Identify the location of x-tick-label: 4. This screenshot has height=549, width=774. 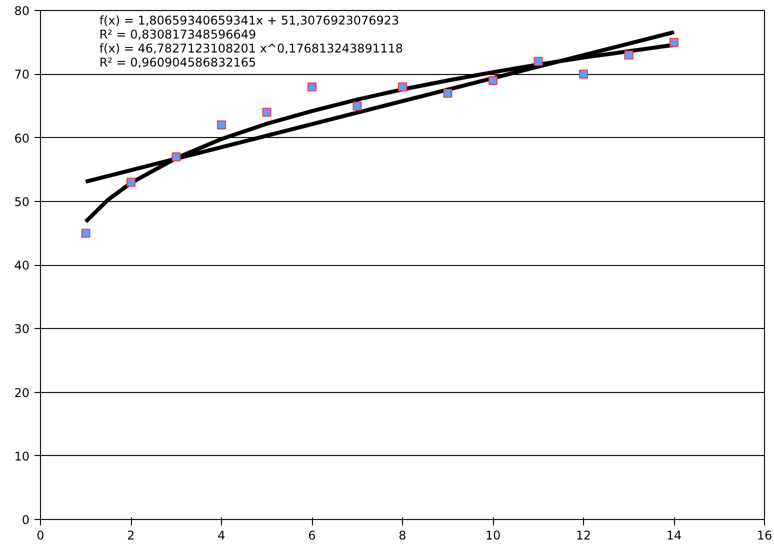
(222, 535).